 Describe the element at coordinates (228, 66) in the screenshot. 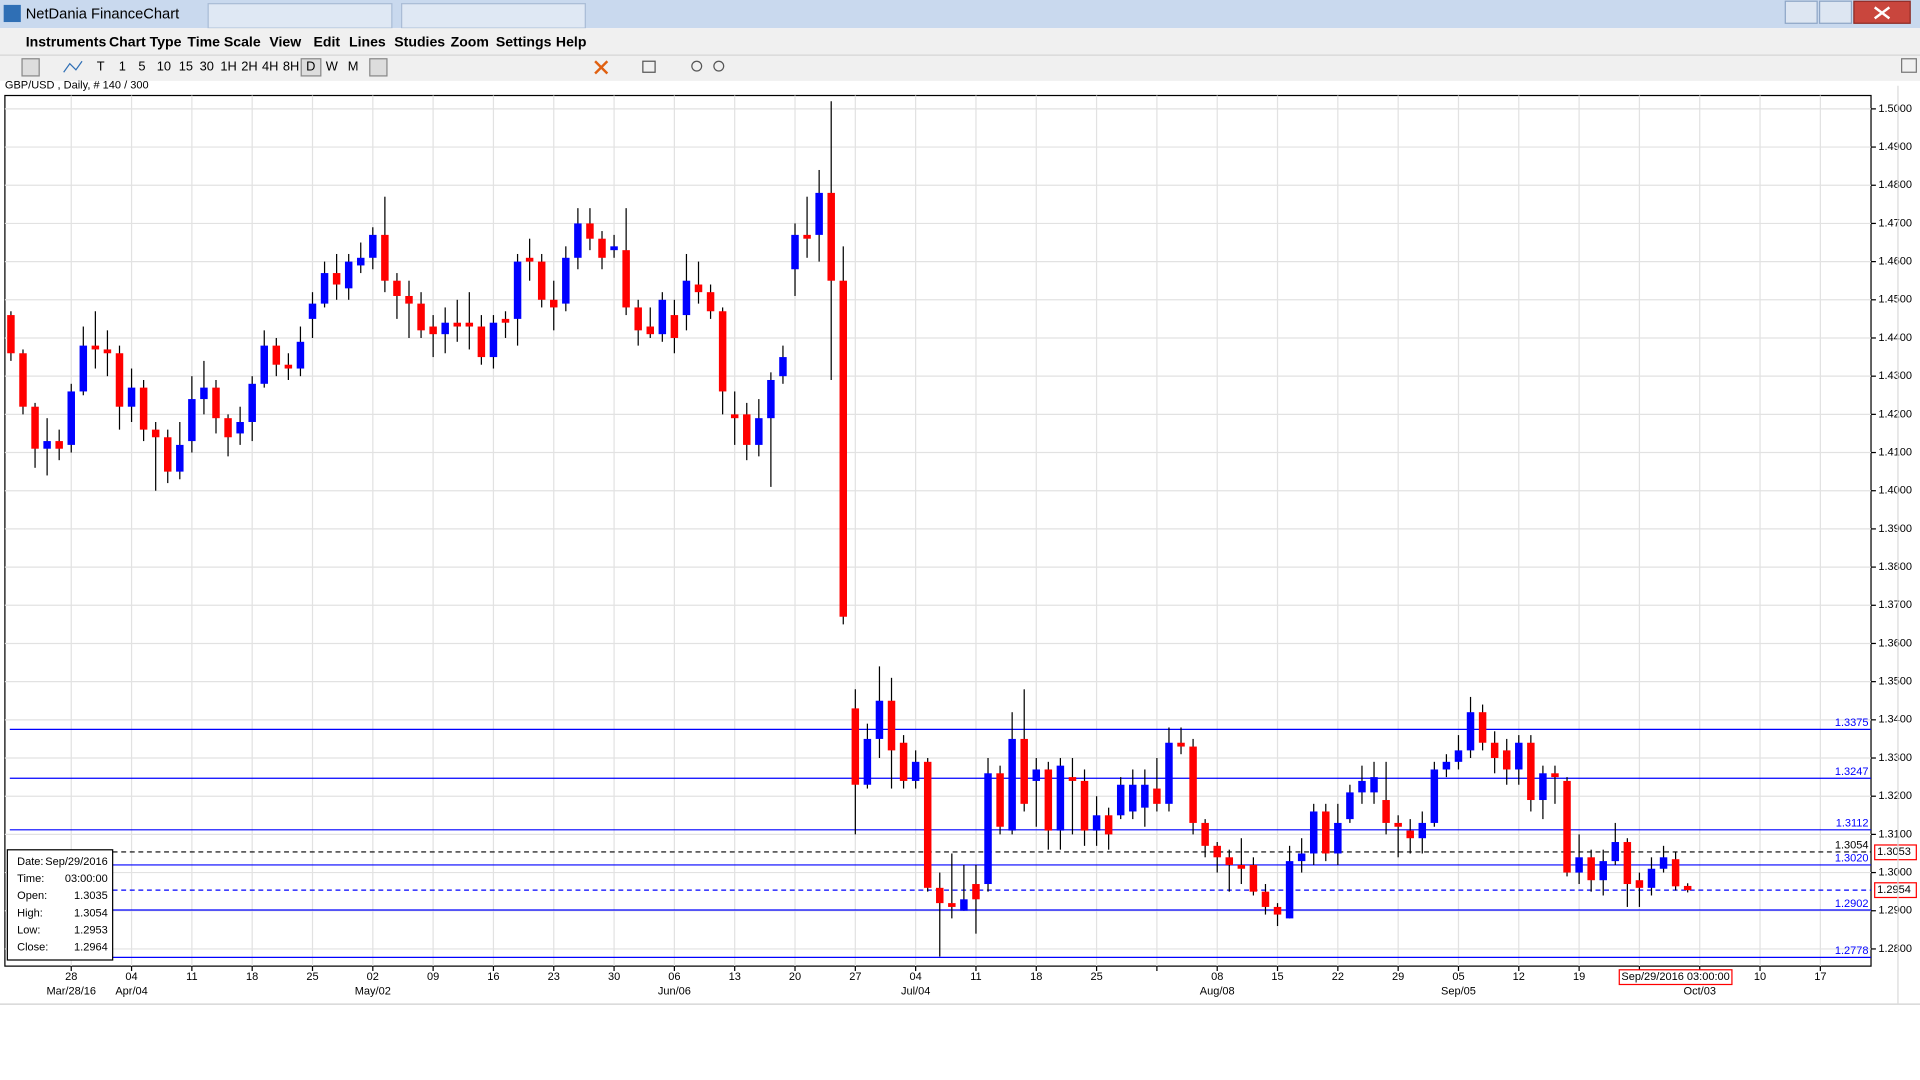

I see `timescale-button: 1H` at that location.